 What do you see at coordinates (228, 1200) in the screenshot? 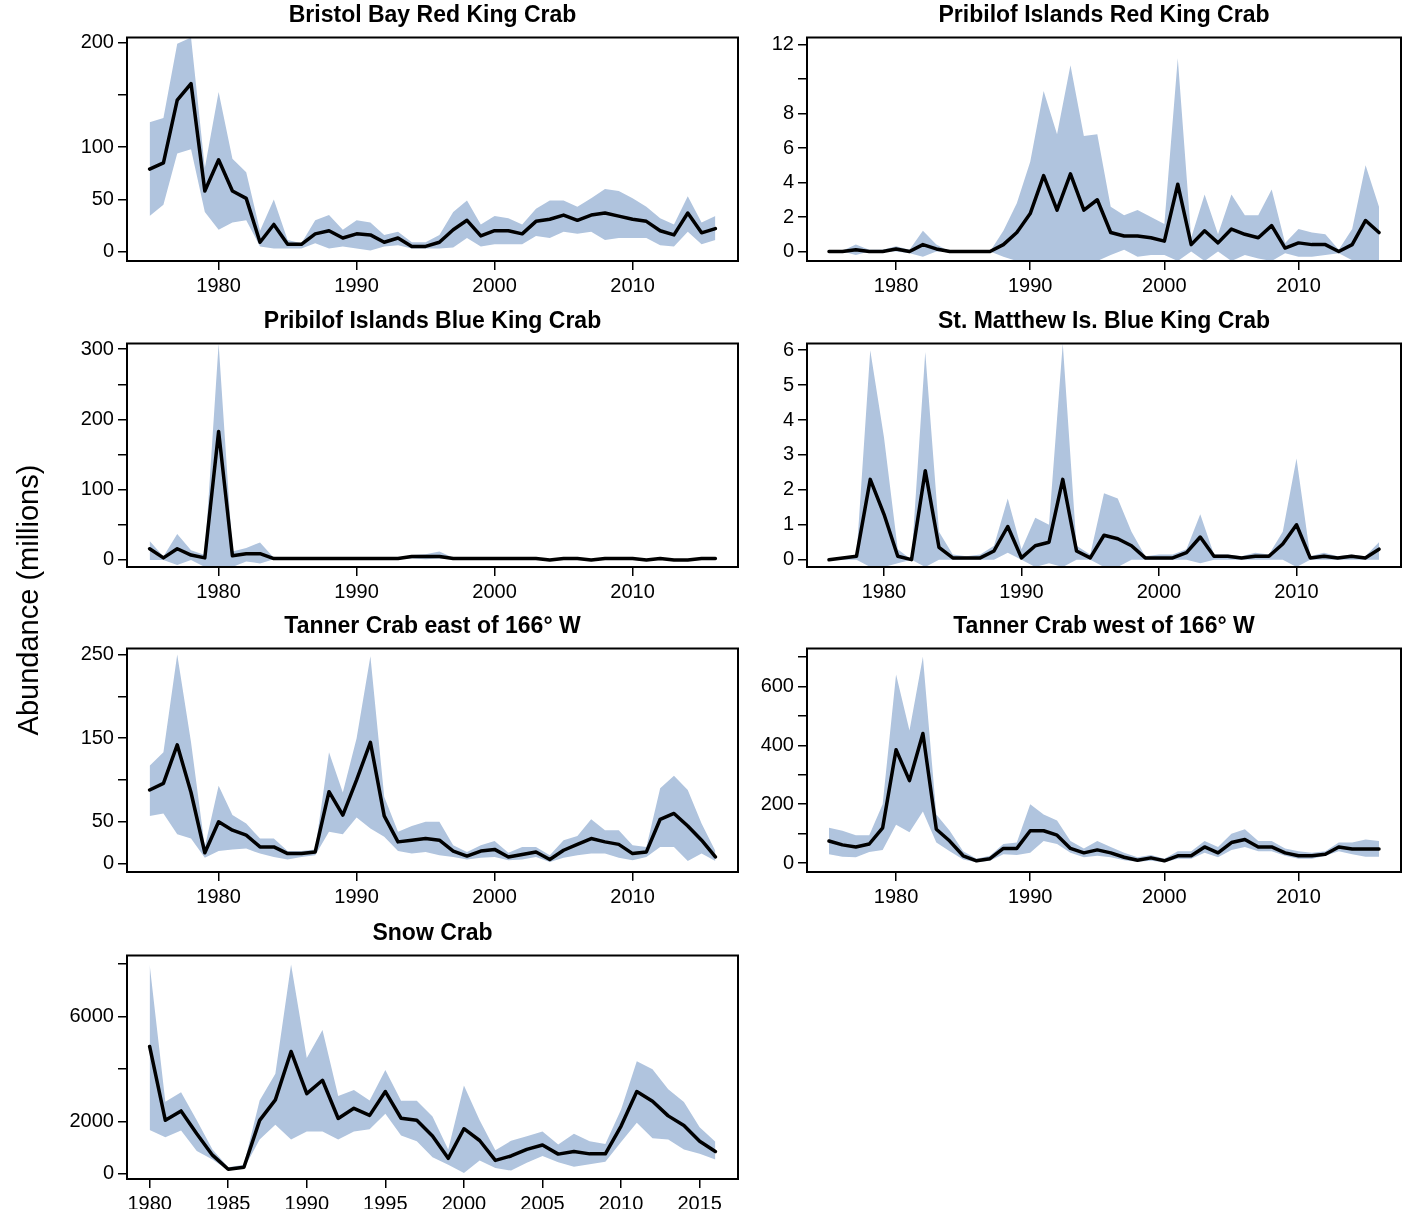
I see `x-tick-label: 1985` at bounding box center [228, 1200].